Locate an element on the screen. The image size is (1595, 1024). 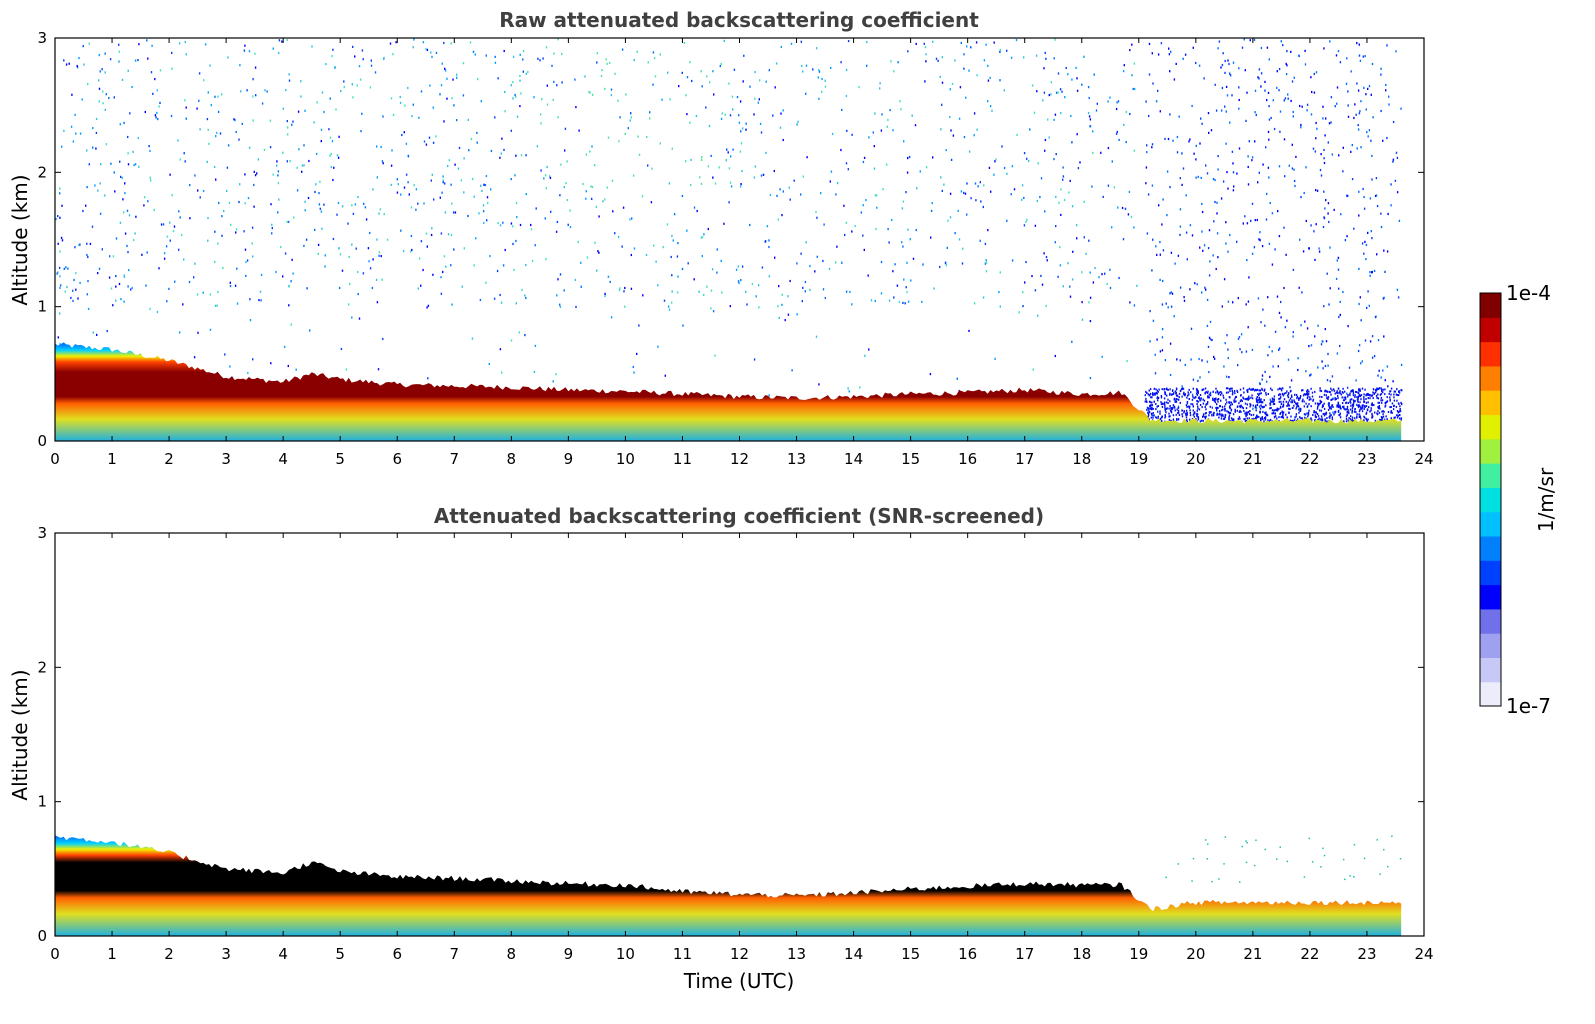
x-tick-label: 0 is located at coordinates (55, 954).